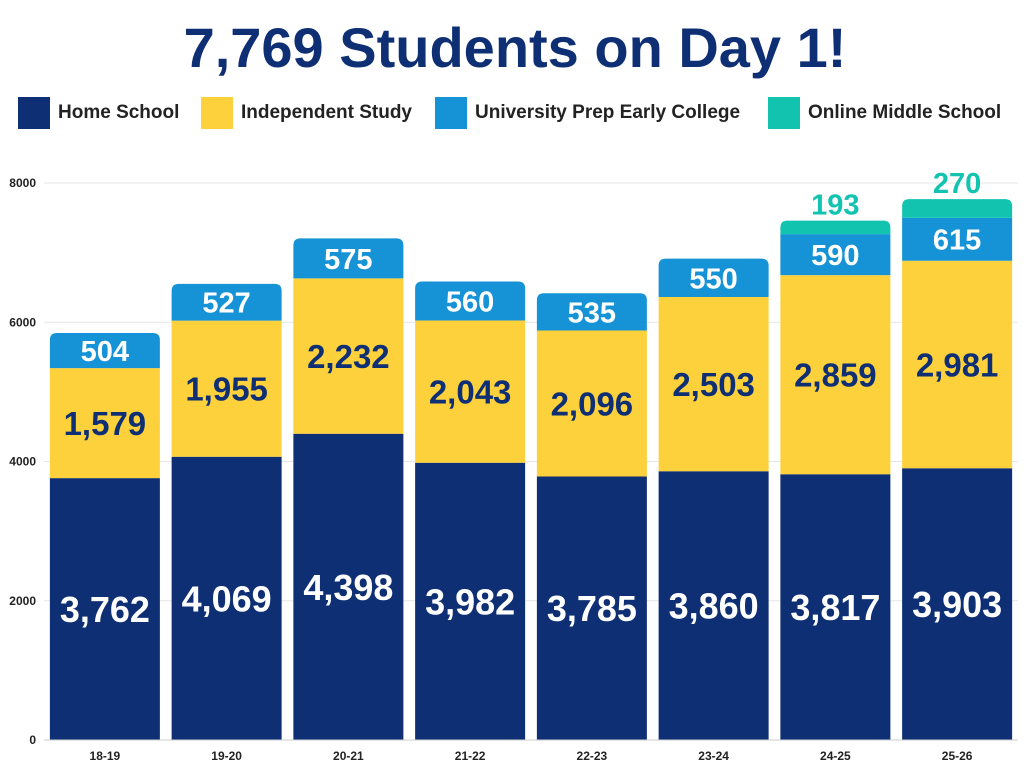 This screenshot has height=773, width=1030. Describe the element at coordinates (905, 112) in the screenshot. I see `legend-label: Online Middle School` at that location.